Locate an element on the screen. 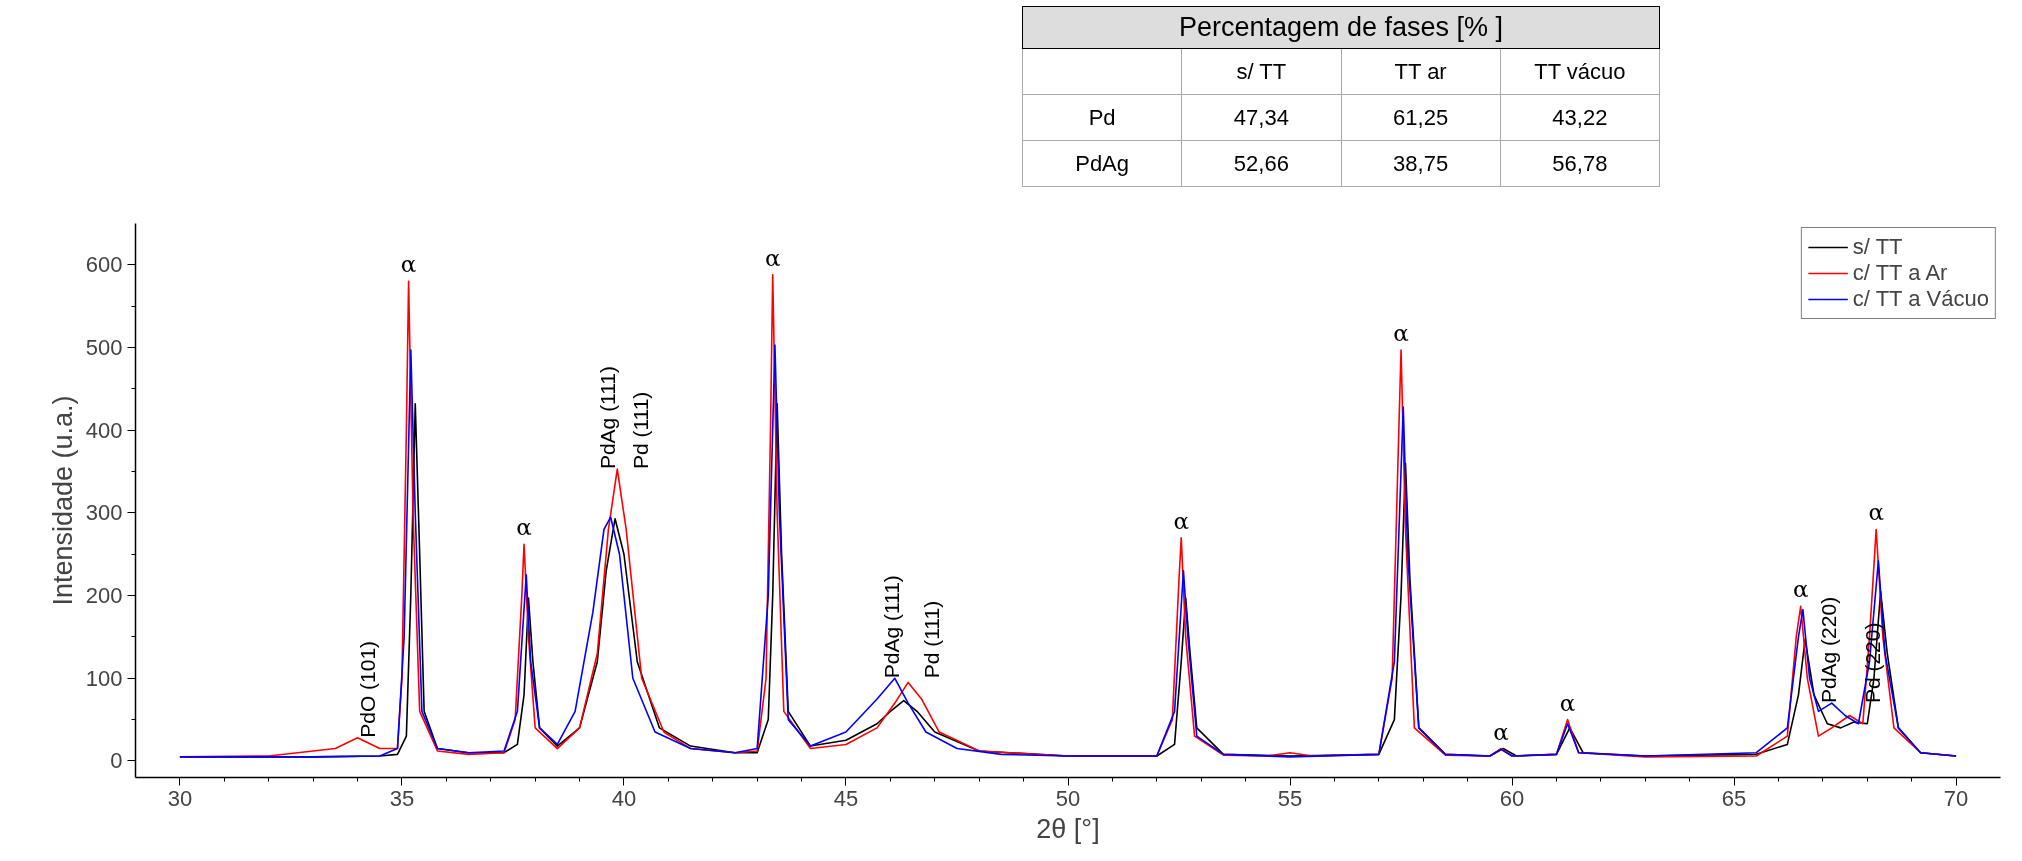 Image resolution: width=2022 pixels, height=861 pixels. text: 38,75 is located at coordinates (1421, 163).